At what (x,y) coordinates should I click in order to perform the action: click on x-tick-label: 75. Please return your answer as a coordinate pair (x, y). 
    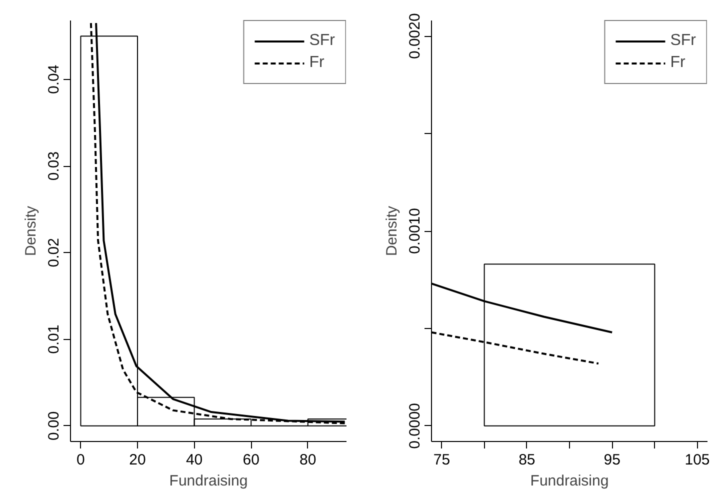
    Looking at the image, I should click on (441, 460).